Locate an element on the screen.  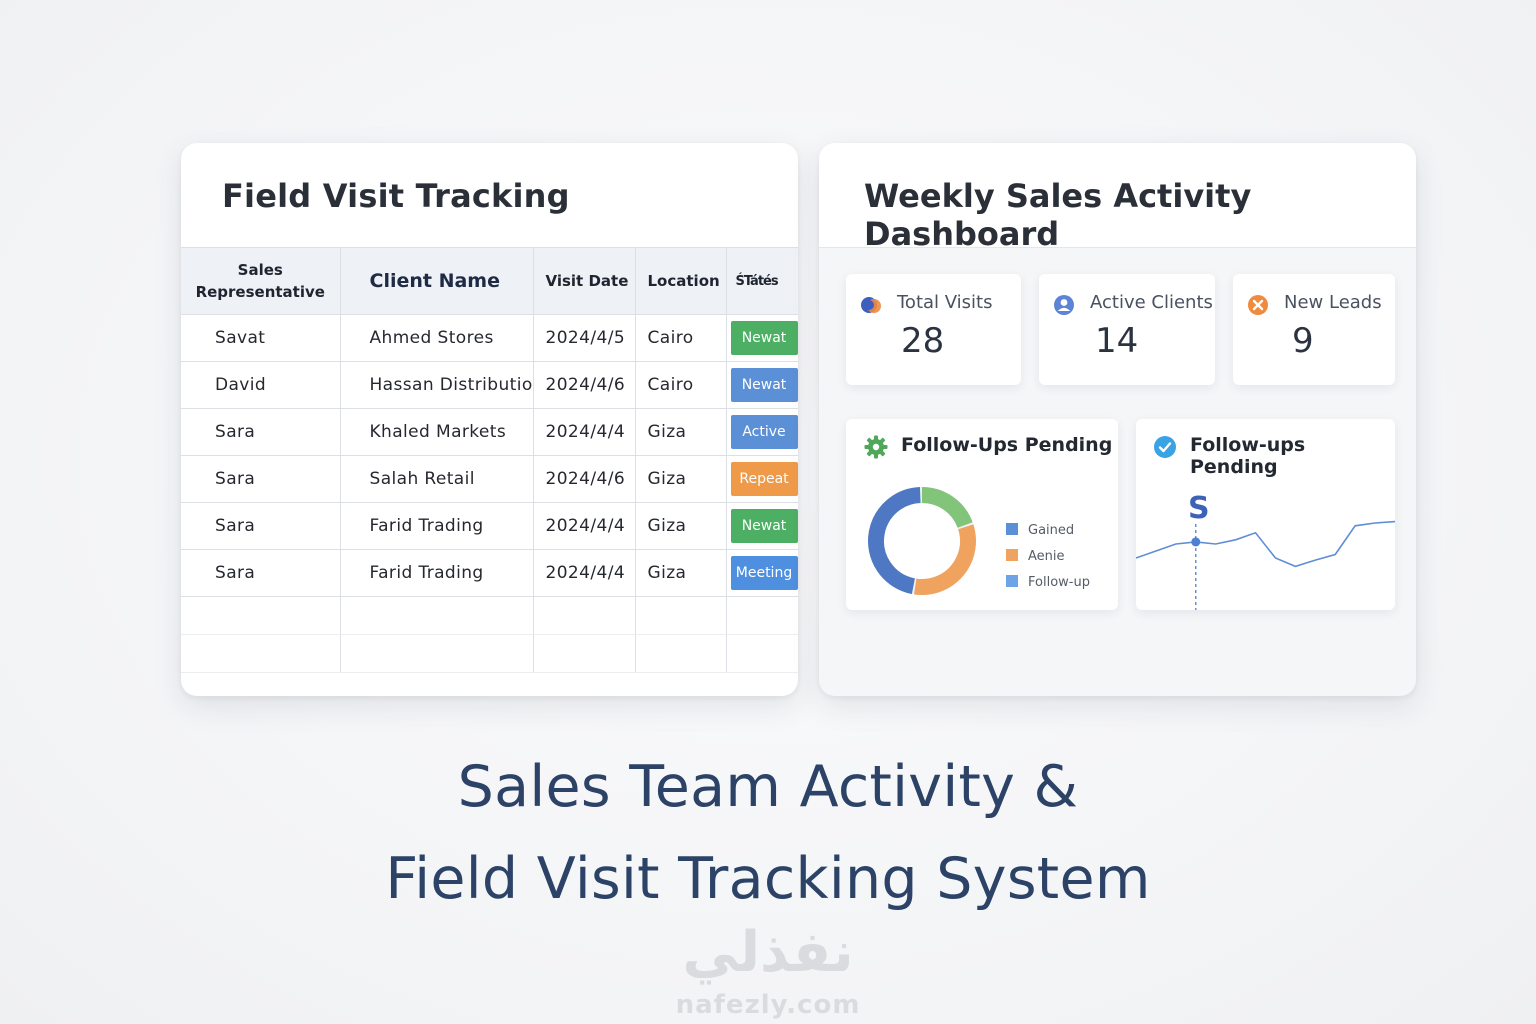
cell-sales-rep: Savat is located at coordinates (261, 338).